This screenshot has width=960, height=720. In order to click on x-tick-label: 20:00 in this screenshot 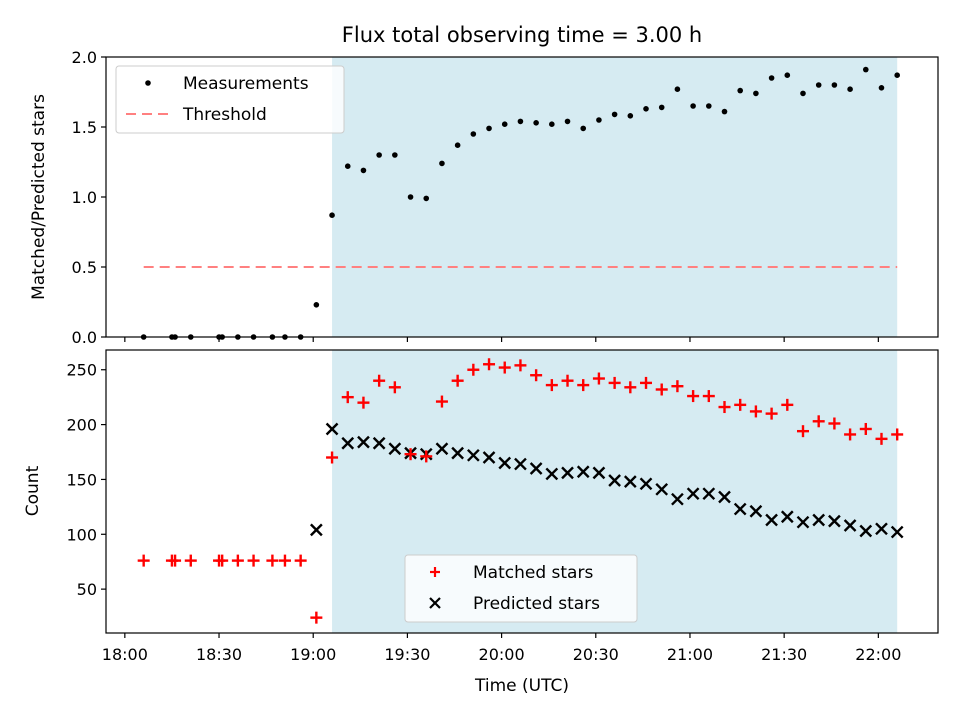, I will do `click(502, 654)`.